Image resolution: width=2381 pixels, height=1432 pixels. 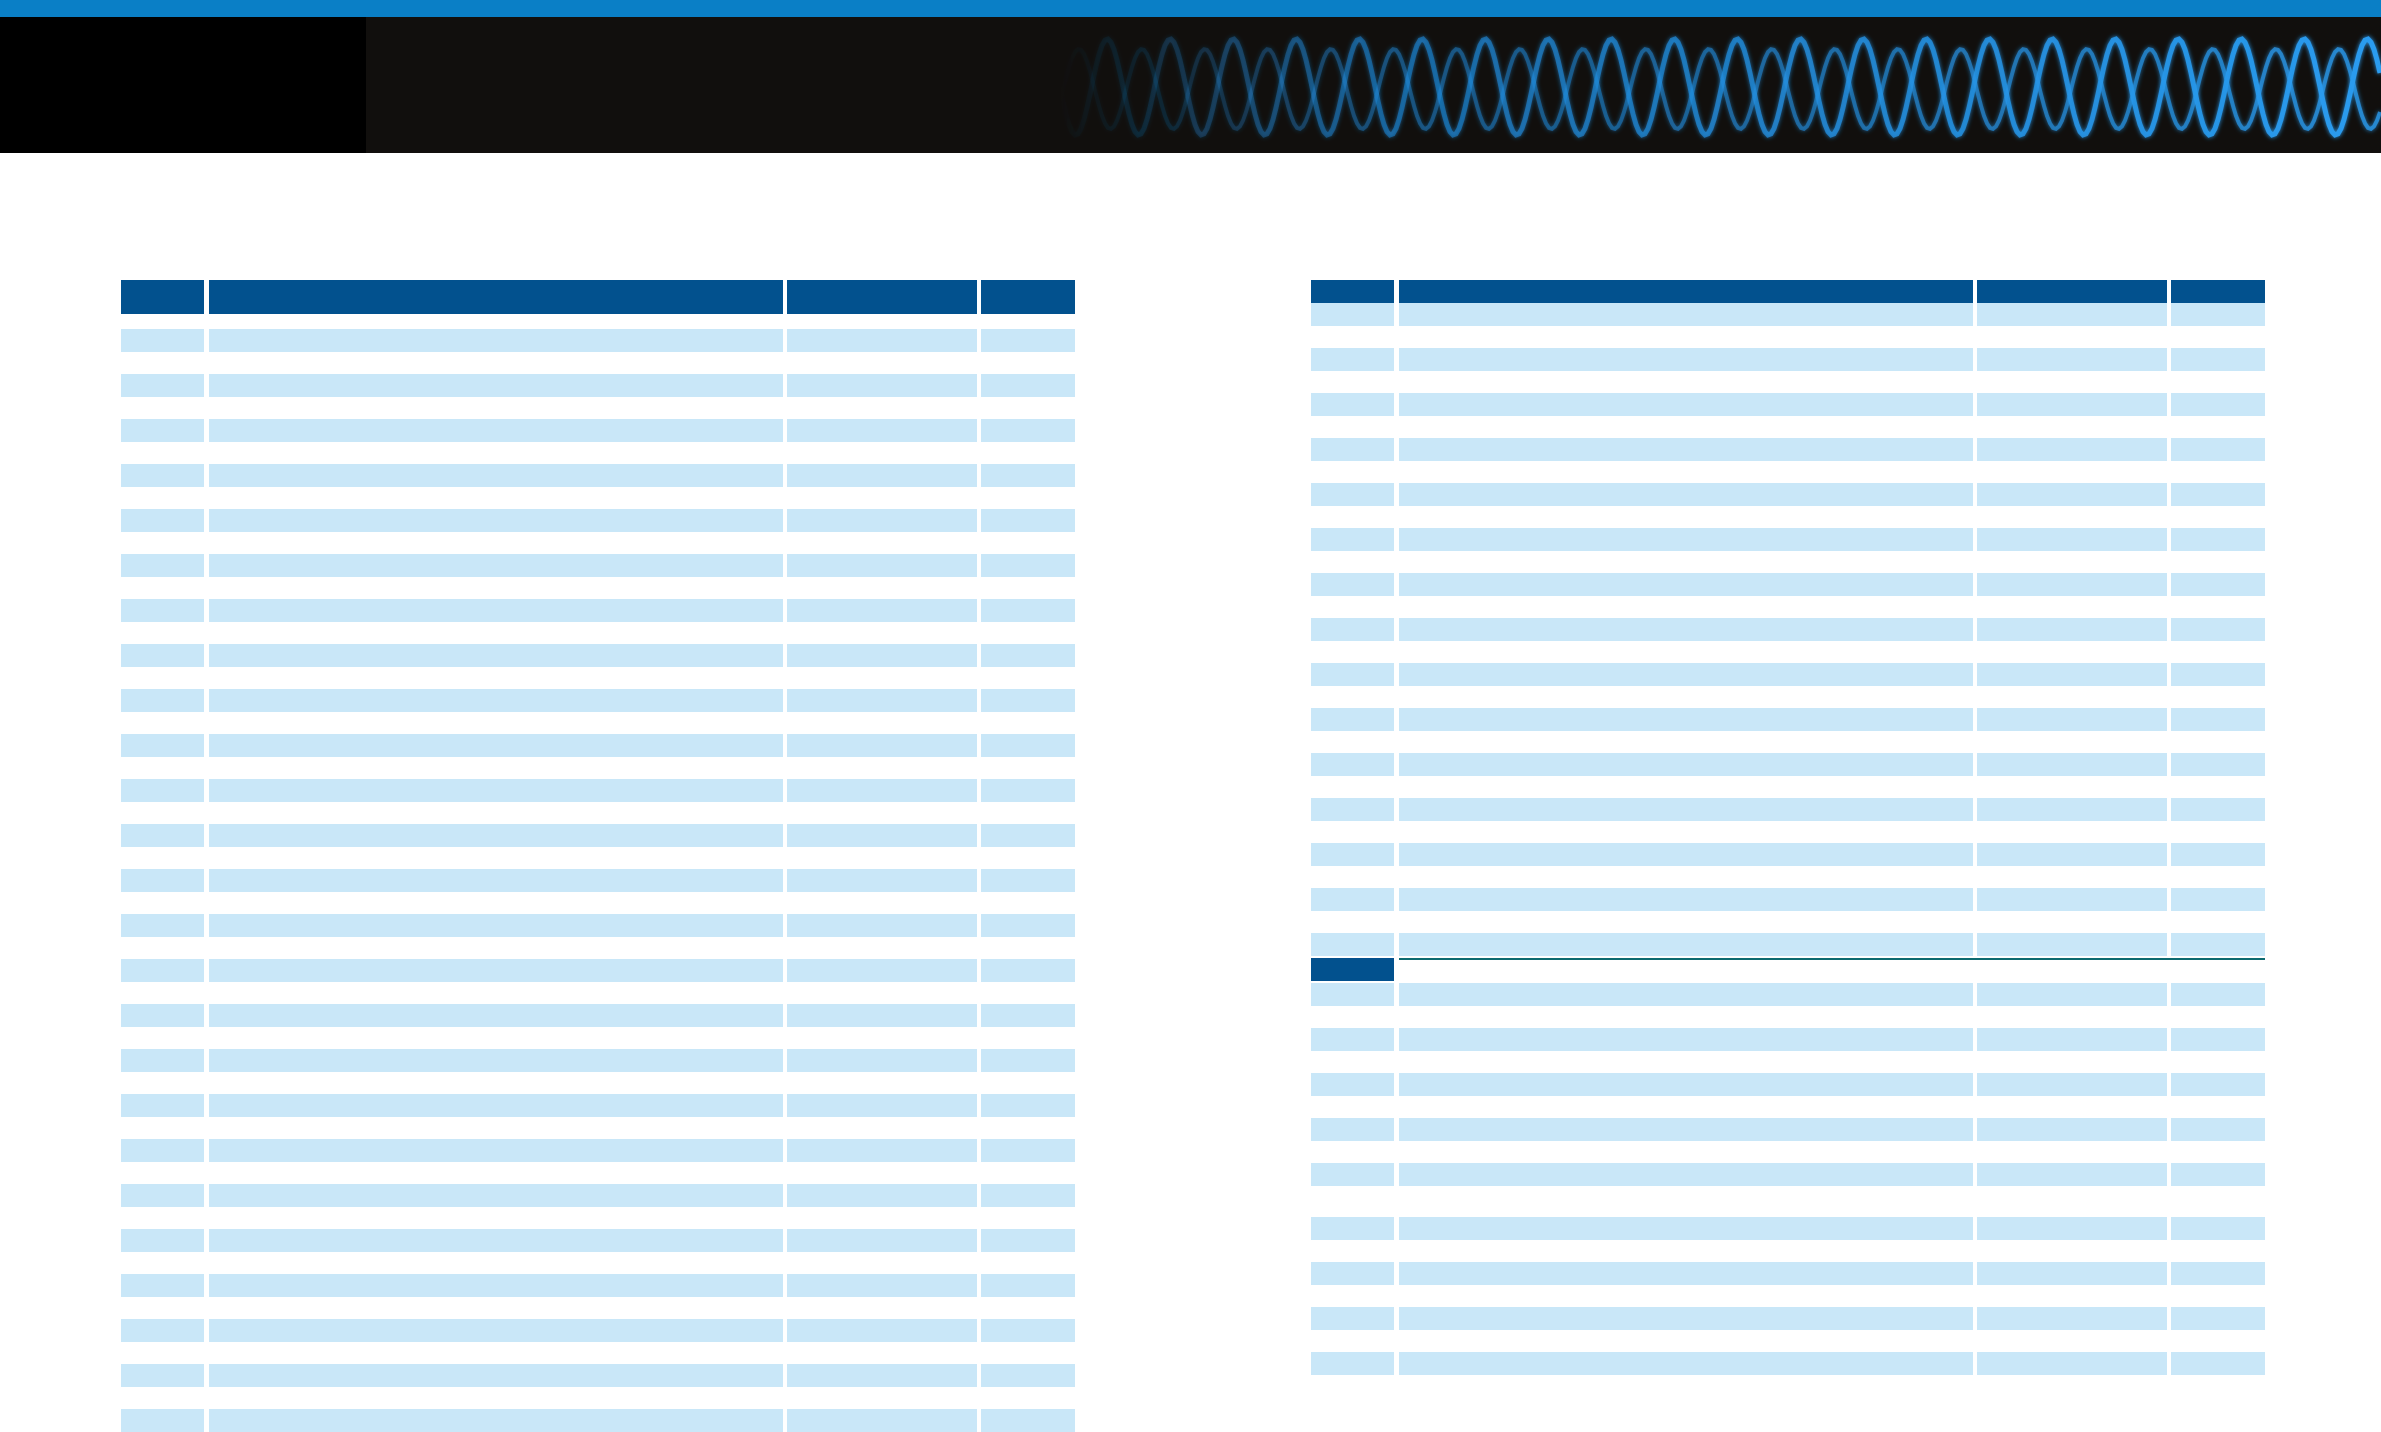 I want to click on banner-left-block, so click(x=183, y=85).